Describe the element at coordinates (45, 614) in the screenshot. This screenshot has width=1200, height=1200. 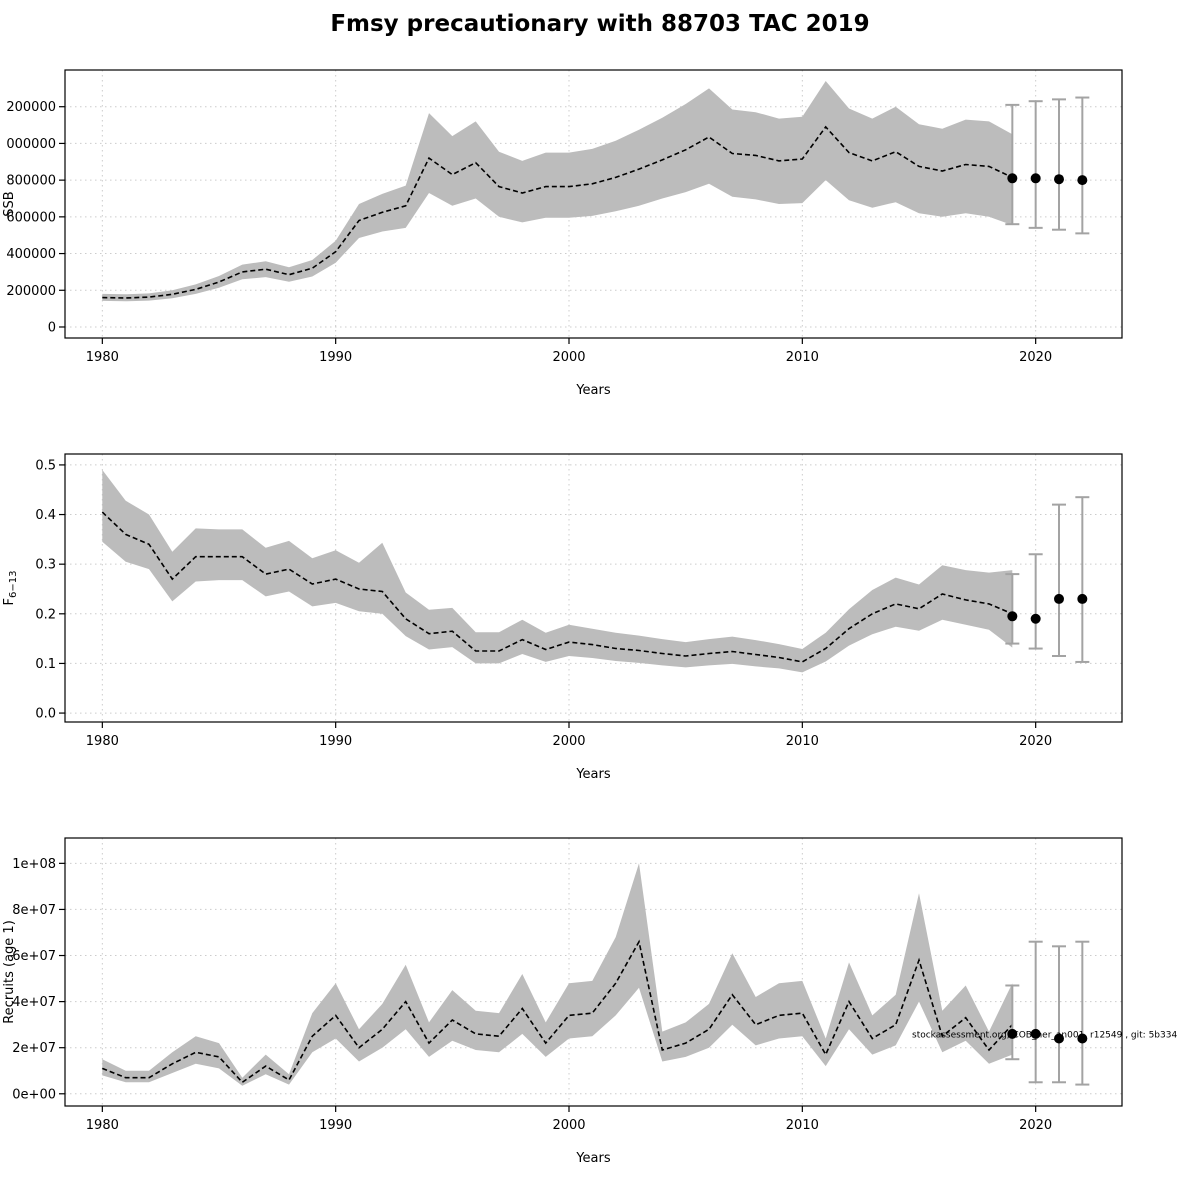
I see `y-tick-label: 0.2` at that location.